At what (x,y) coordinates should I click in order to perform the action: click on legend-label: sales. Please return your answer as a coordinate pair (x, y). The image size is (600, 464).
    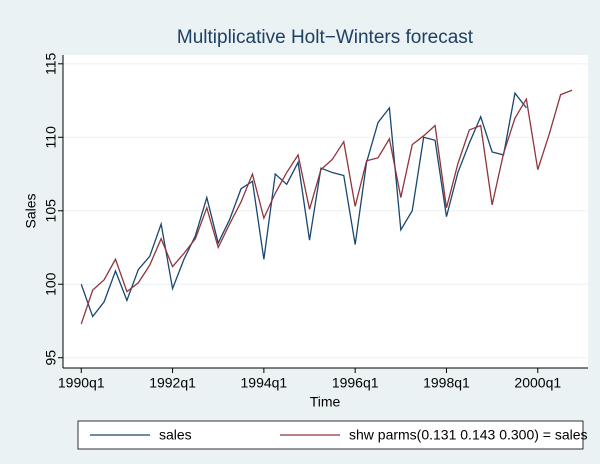
    Looking at the image, I should click on (175, 435).